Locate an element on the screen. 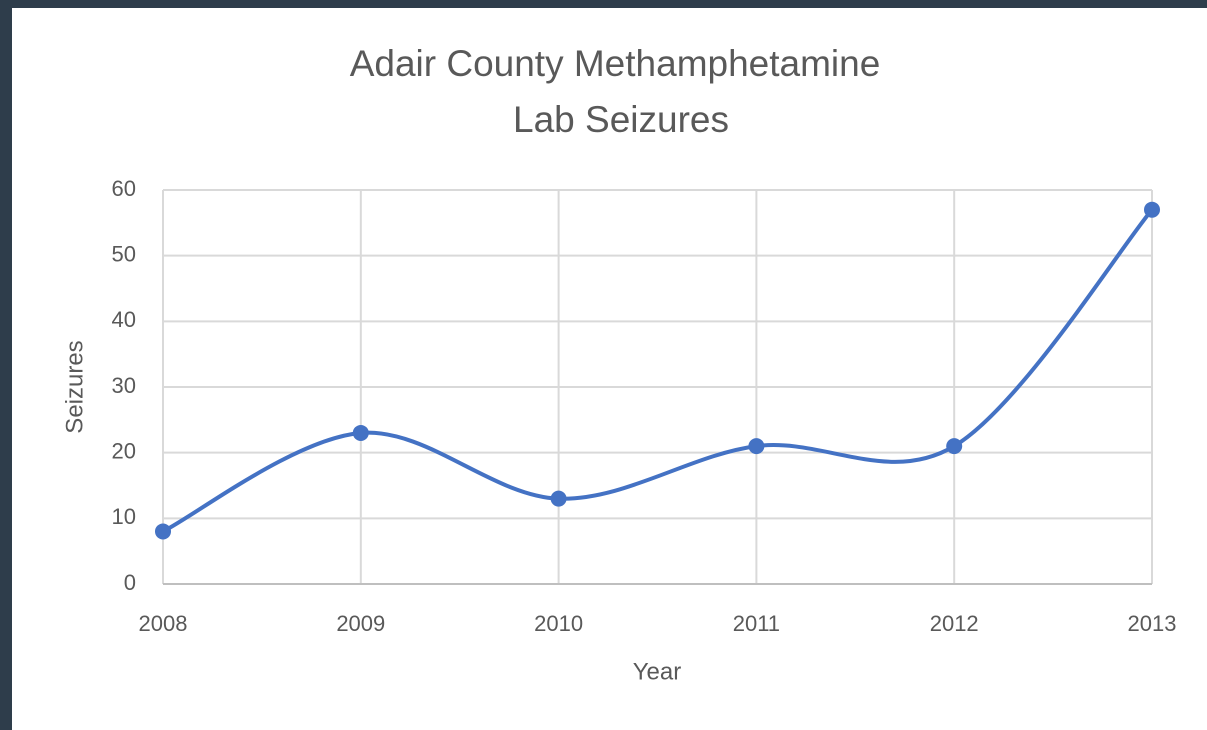 The width and height of the screenshot is (1207, 730). x-tick-label: 2011 is located at coordinates (756, 623).